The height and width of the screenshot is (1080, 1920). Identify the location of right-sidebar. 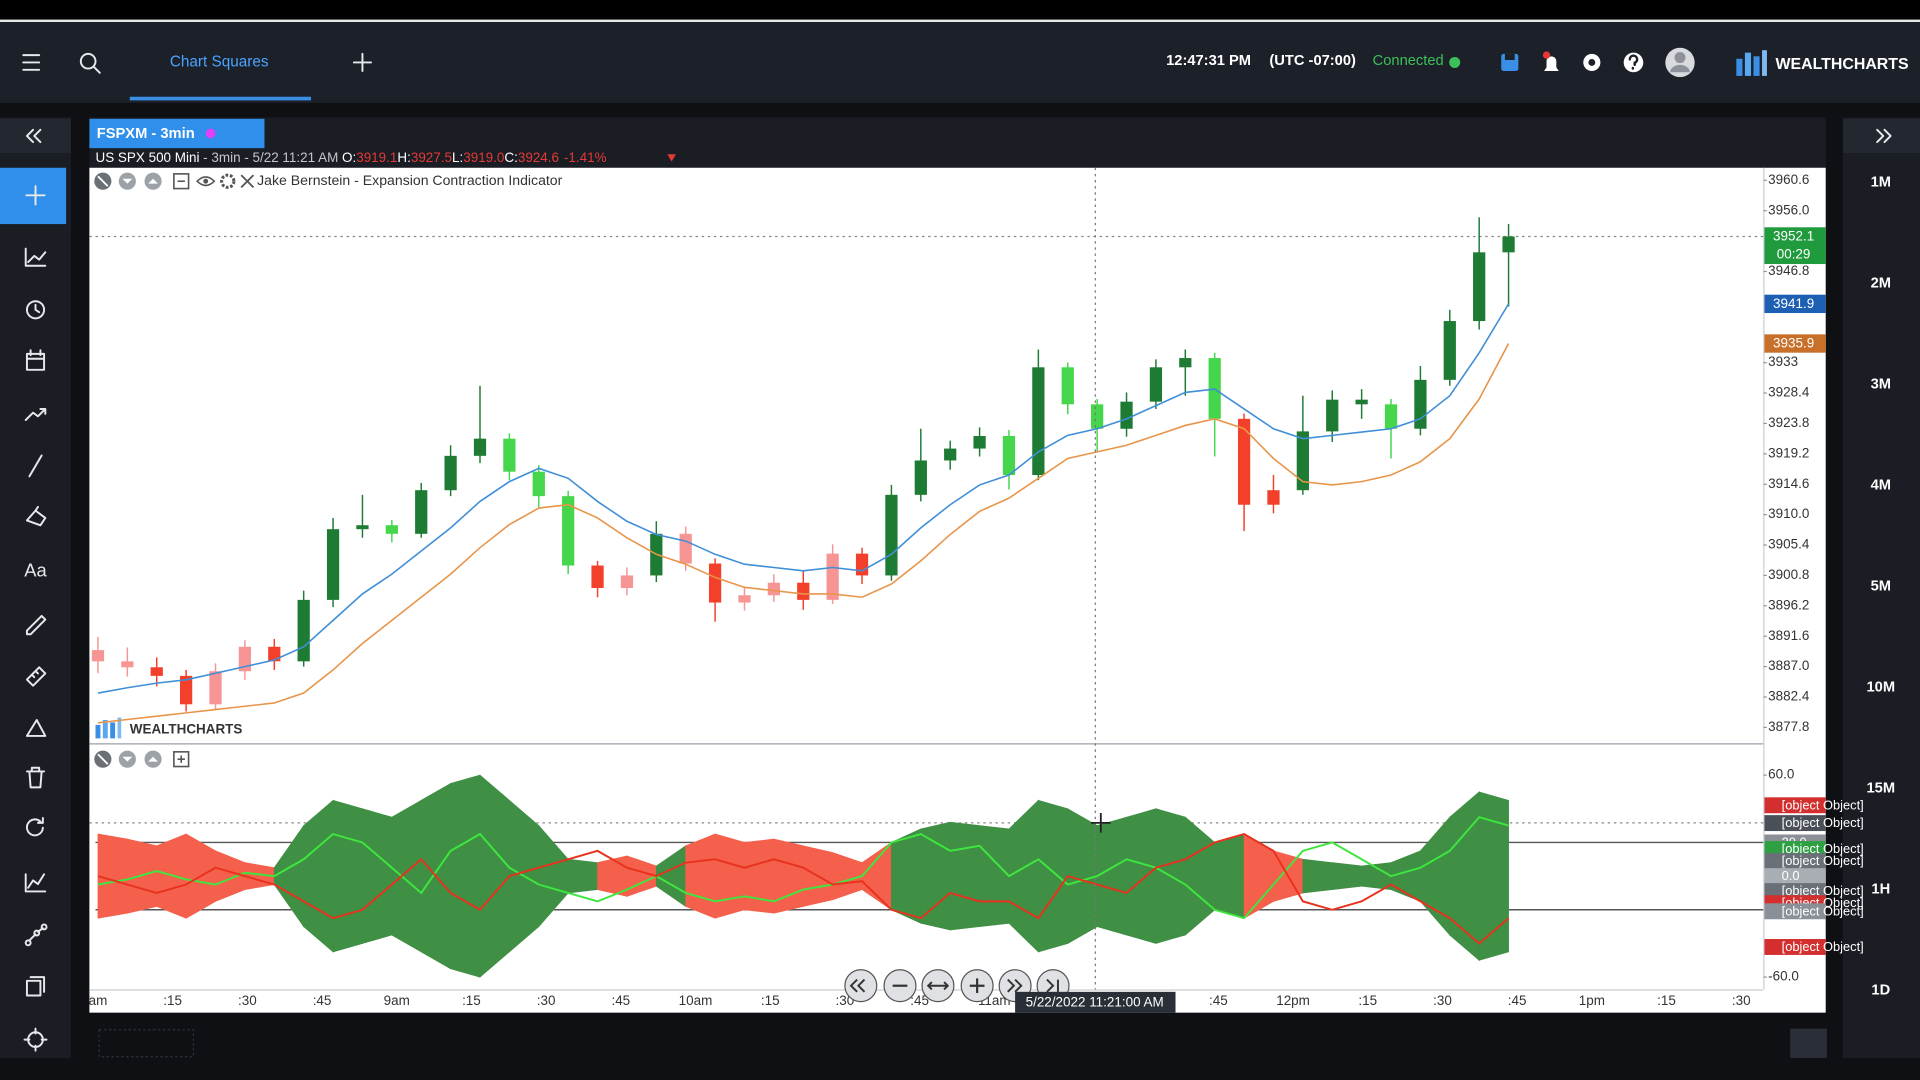
(1881, 587).